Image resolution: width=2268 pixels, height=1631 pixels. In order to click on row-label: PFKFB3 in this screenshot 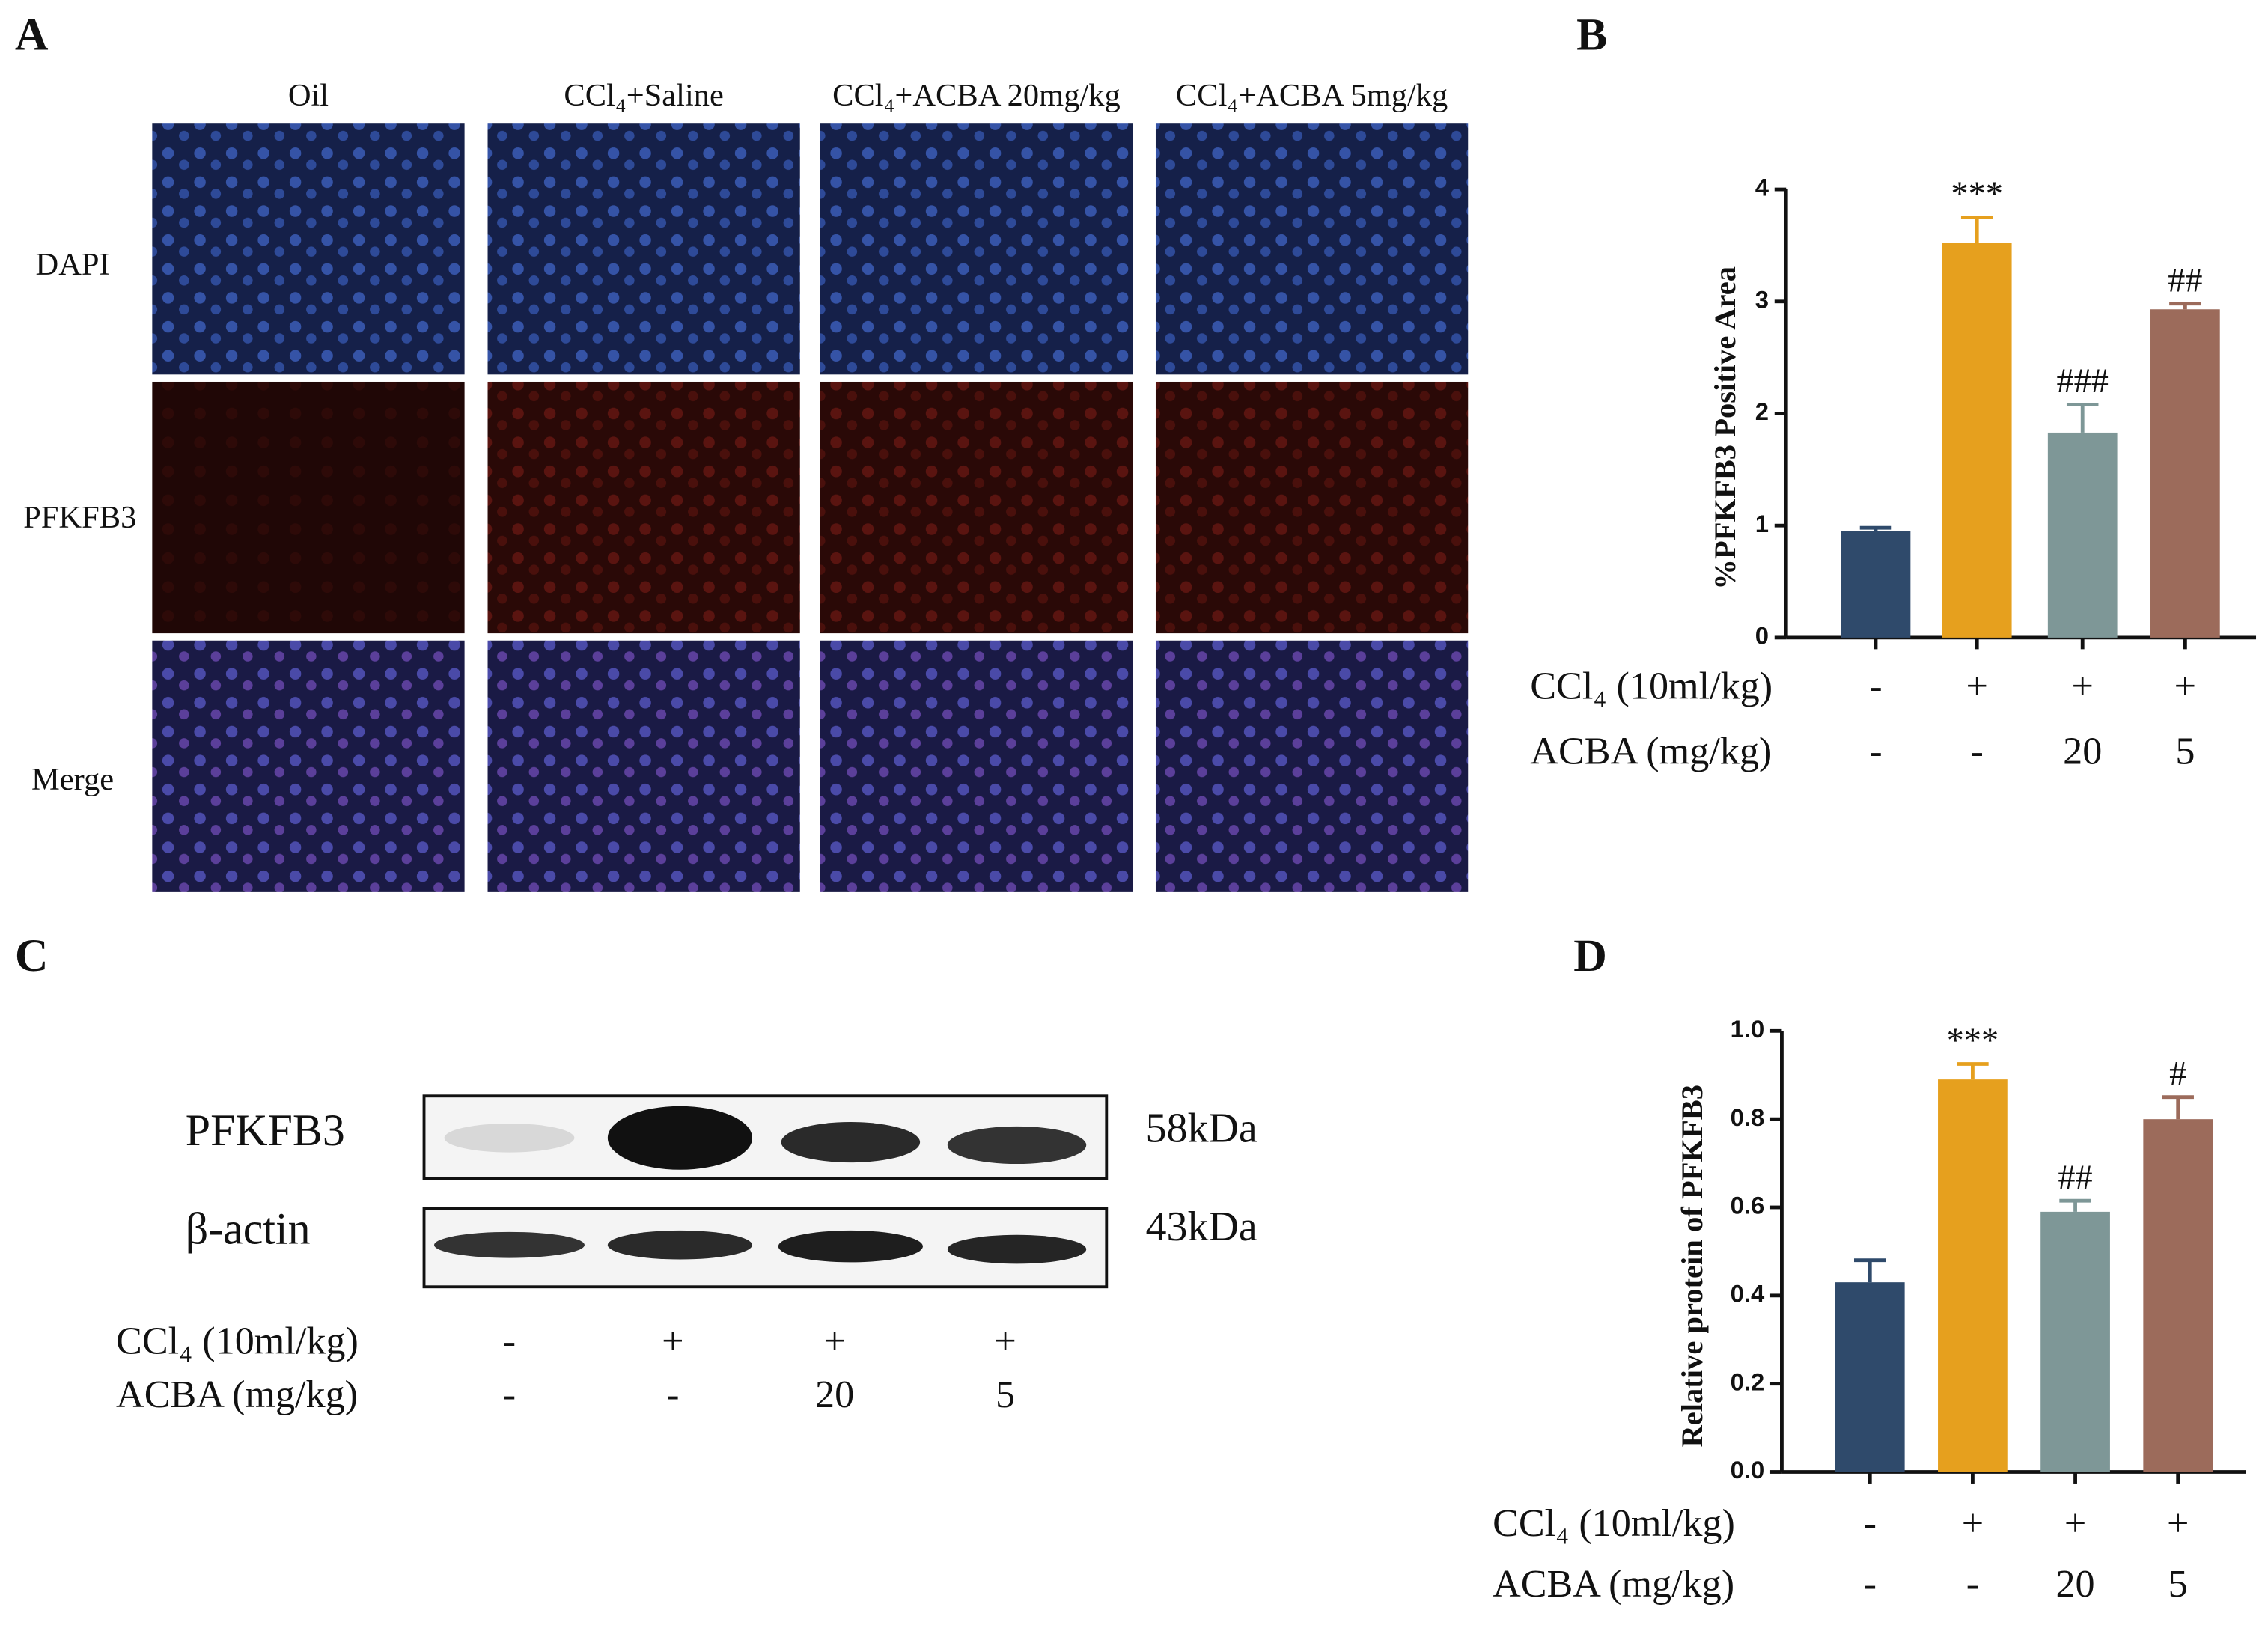, I will do `click(79, 517)`.